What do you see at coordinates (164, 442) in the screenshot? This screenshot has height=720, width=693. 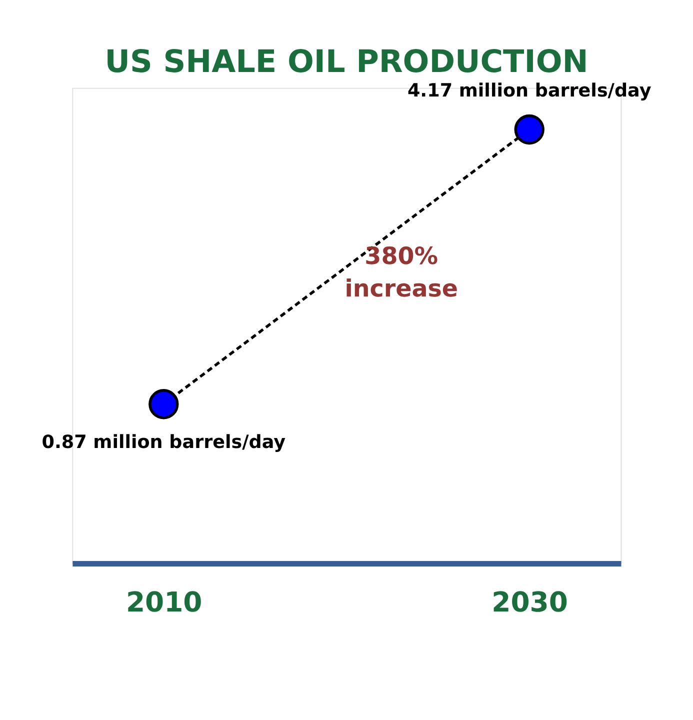 I see `data-label: 0.87 million barrels/day` at bounding box center [164, 442].